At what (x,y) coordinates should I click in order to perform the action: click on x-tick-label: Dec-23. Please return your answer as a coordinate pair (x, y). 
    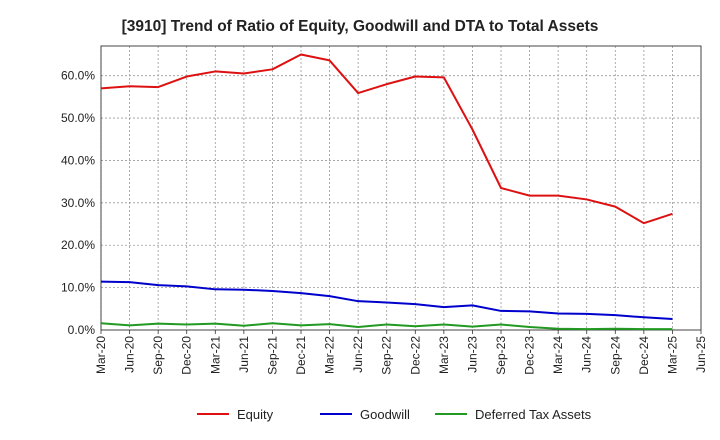
    Looking at the image, I should click on (530, 355).